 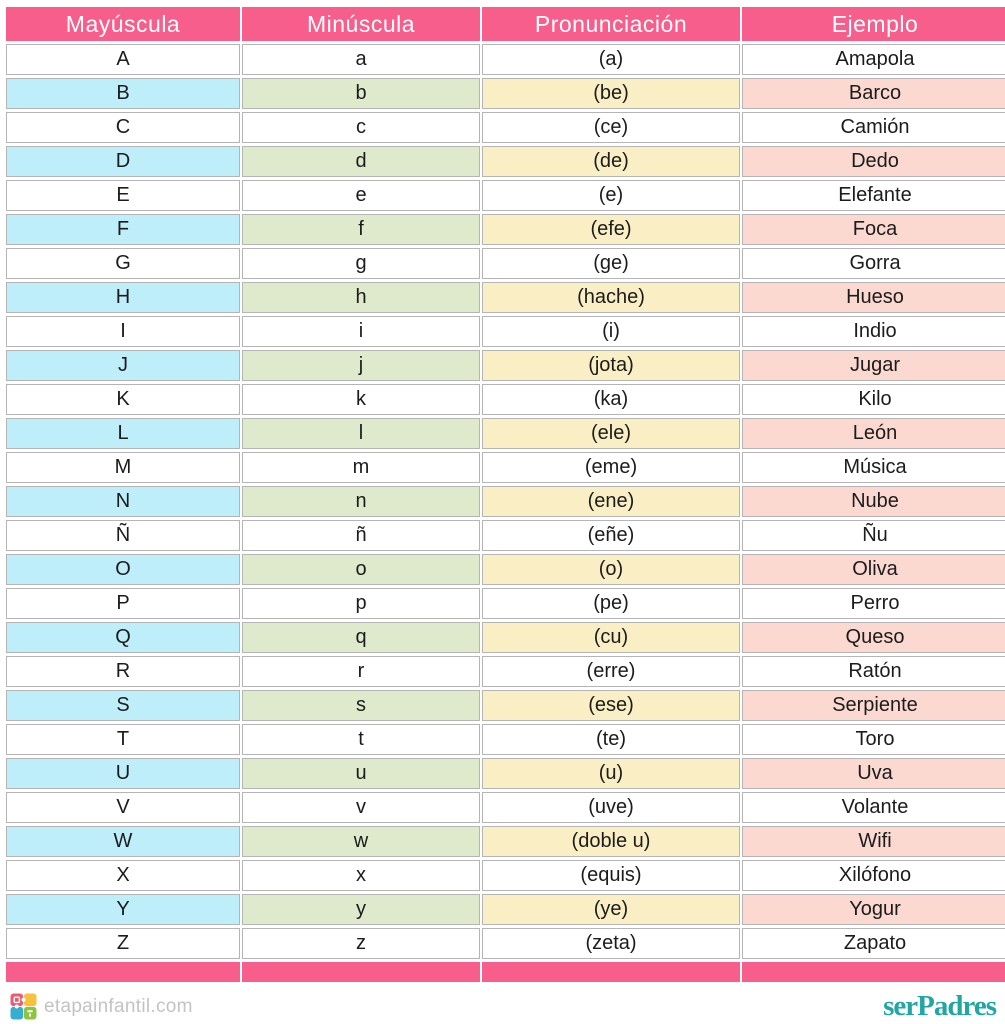 I want to click on cell-pronunciacion: (ele), so click(x=611, y=433).